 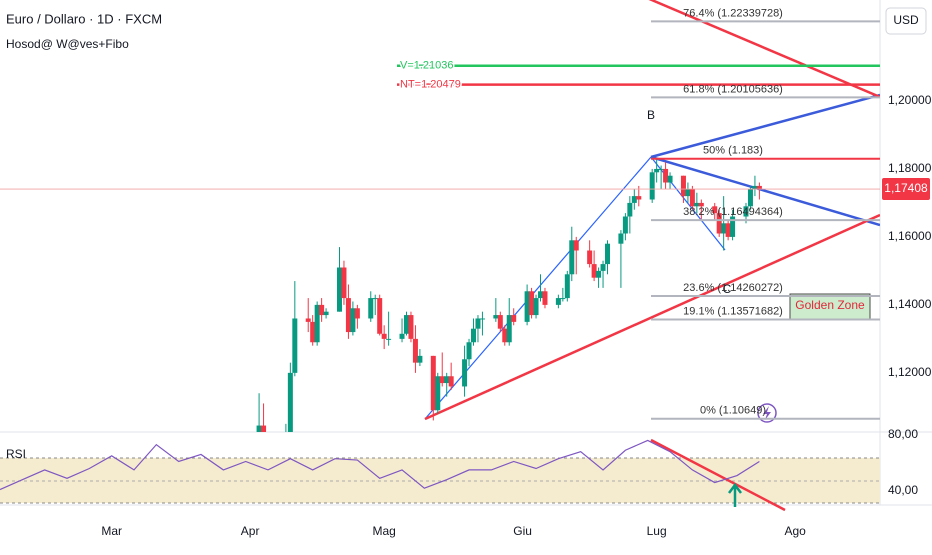 I want to click on y-tick-label: 1,16000, so click(x=910, y=236).